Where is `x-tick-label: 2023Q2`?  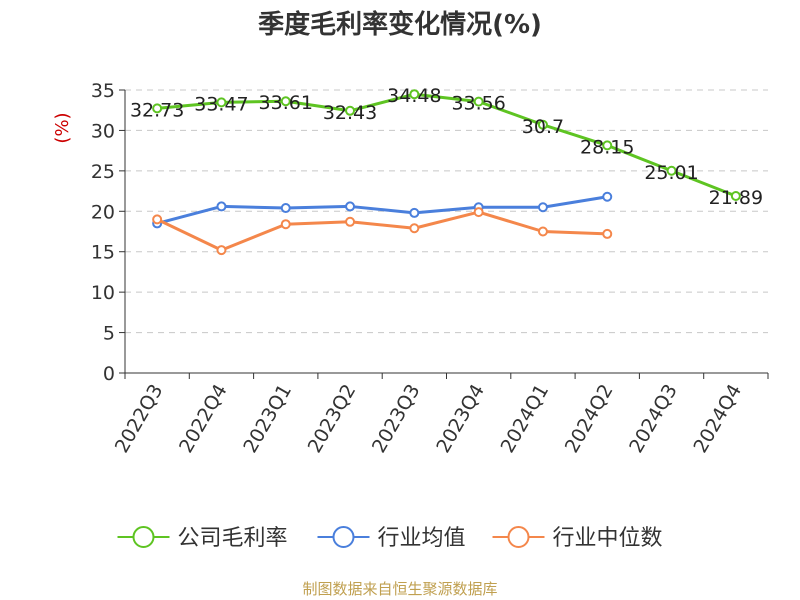
x-tick-label: 2023Q2 is located at coordinates (332, 419).